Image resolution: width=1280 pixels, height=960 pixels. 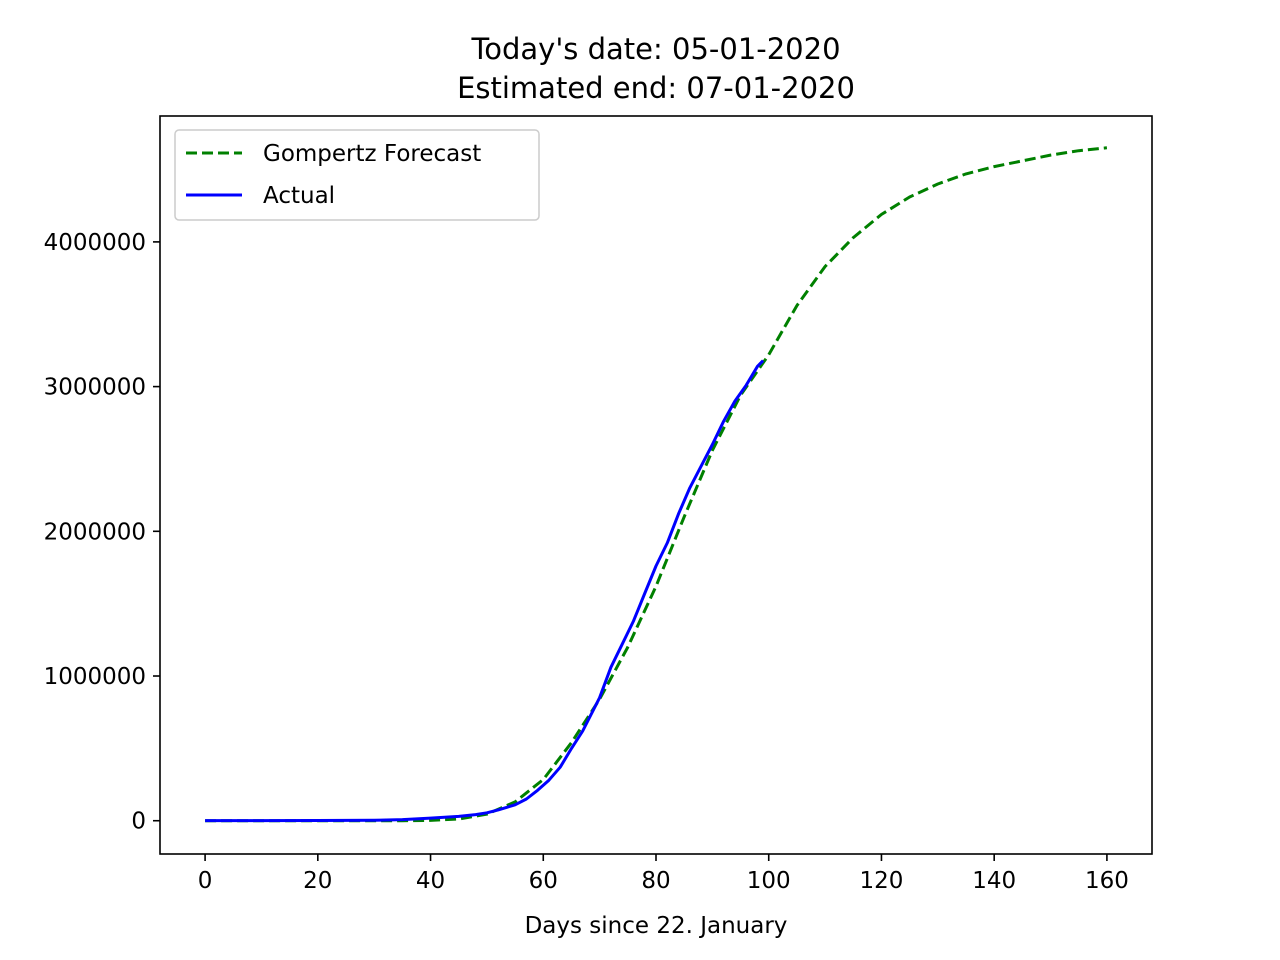 What do you see at coordinates (317, 881) in the screenshot?
I see `x-tick-label: 20` at bounding box center [317, 881].